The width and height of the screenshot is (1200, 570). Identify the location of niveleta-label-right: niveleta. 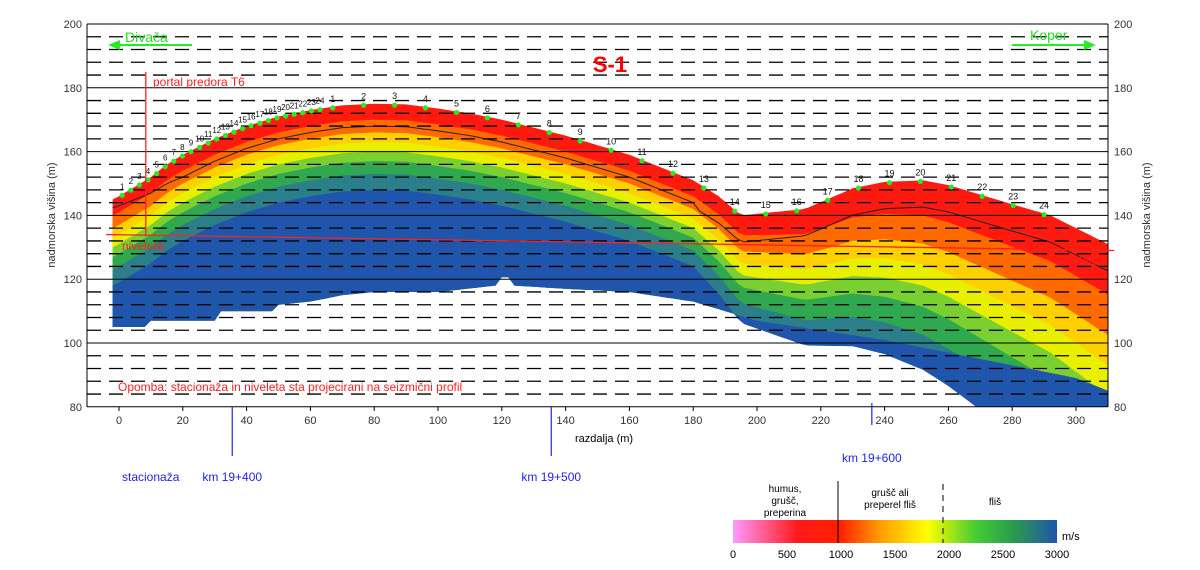
(1078, 261).